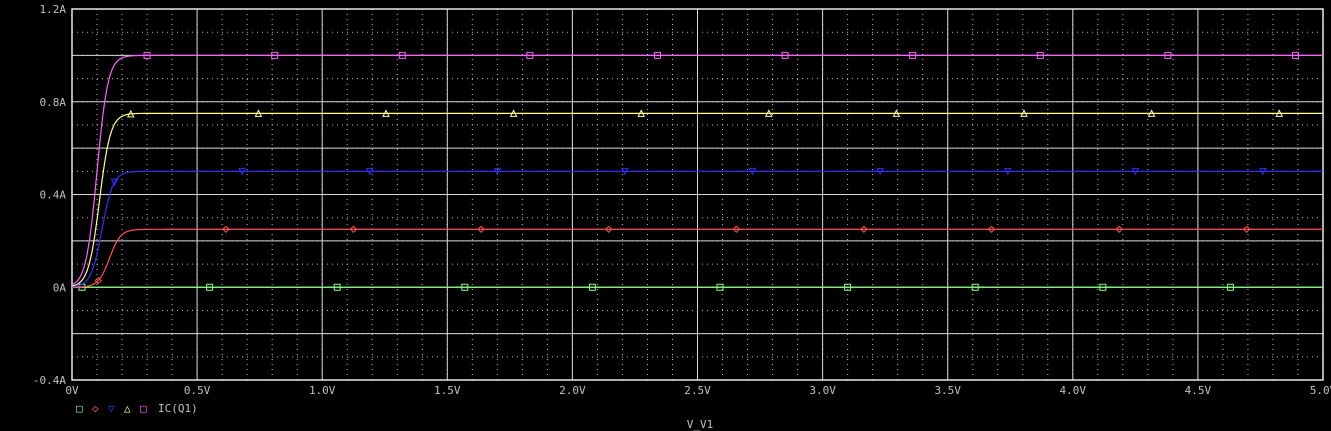  Describe the element at coordinates (53, 195) in the screenshot. I see `y-tick-label: 0.4A` at that location.